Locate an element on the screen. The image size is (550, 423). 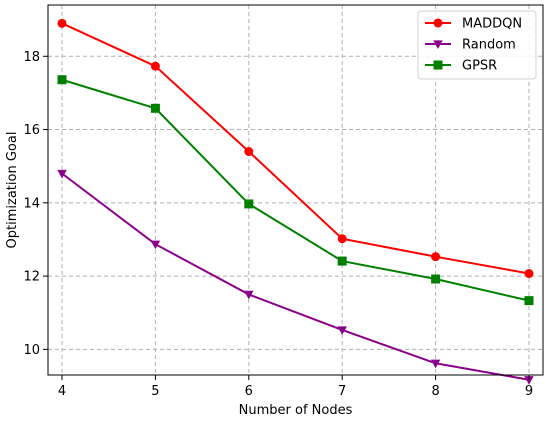
x-tick-label: 5 is located at coordinates (155, 391).